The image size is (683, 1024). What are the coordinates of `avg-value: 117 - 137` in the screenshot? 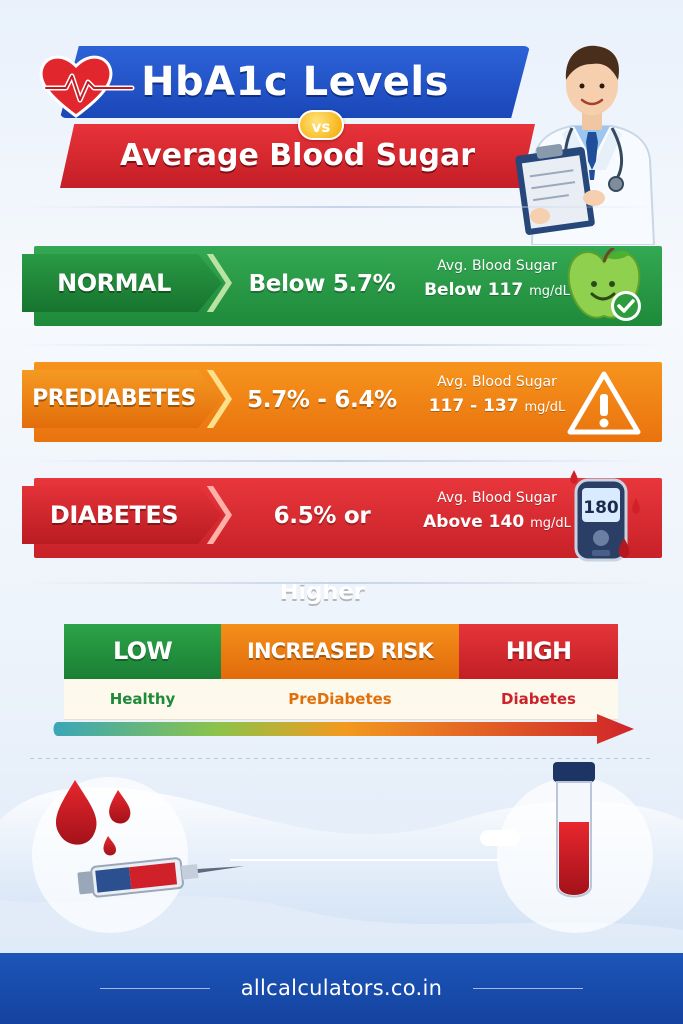 It's located at (473, 406).